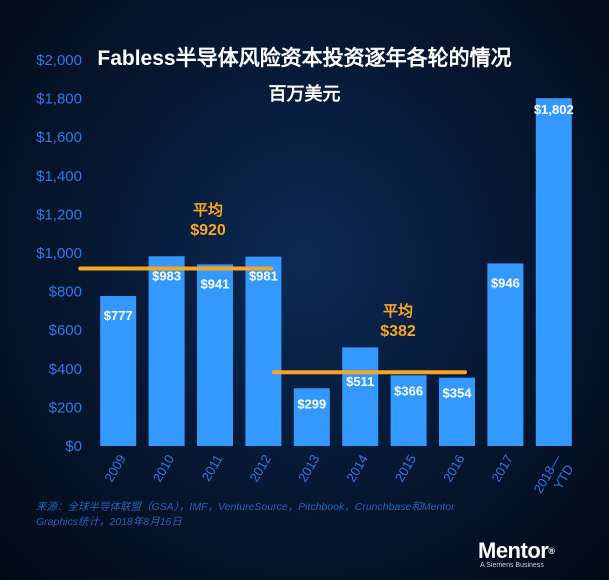 The height and width of the screenshot is (580, 609). I want to click on y-tick-label: $1,400, so click(59, 176).